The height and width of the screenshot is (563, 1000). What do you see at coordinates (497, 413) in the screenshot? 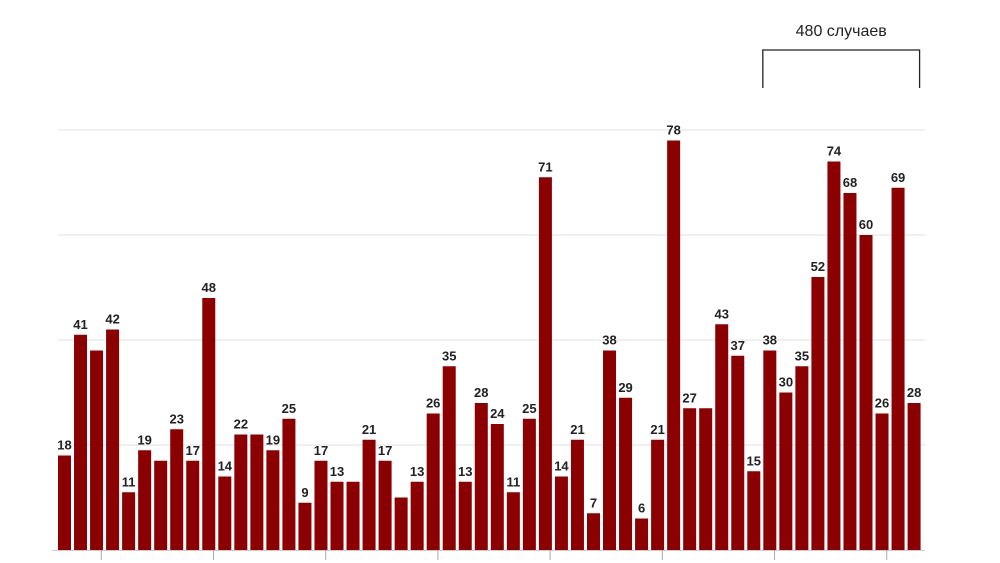
I see `data-label: 24` at bounding box center [497, 413].